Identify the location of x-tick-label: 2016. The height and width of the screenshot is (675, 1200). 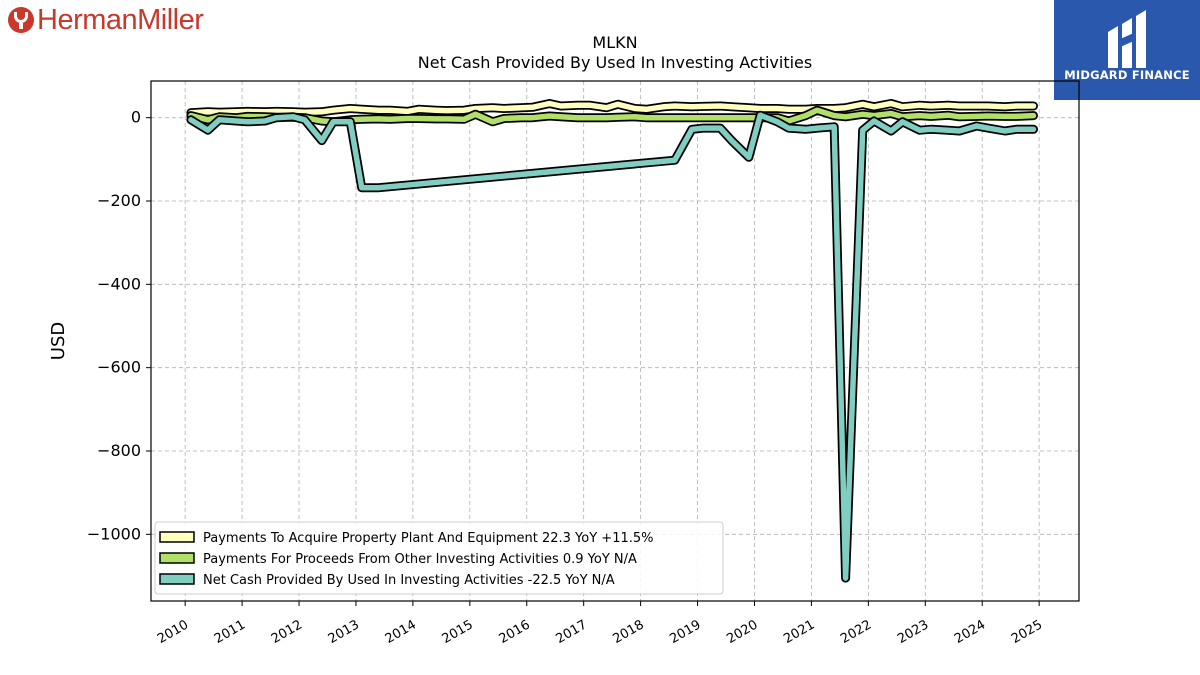
(515, 632).